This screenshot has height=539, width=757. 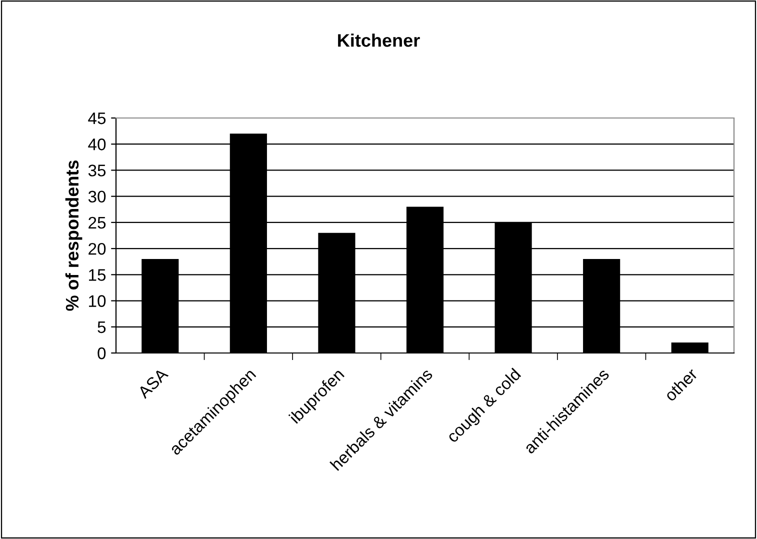 I want to click on y-tick-label: 30, so click(x=97, y=196).